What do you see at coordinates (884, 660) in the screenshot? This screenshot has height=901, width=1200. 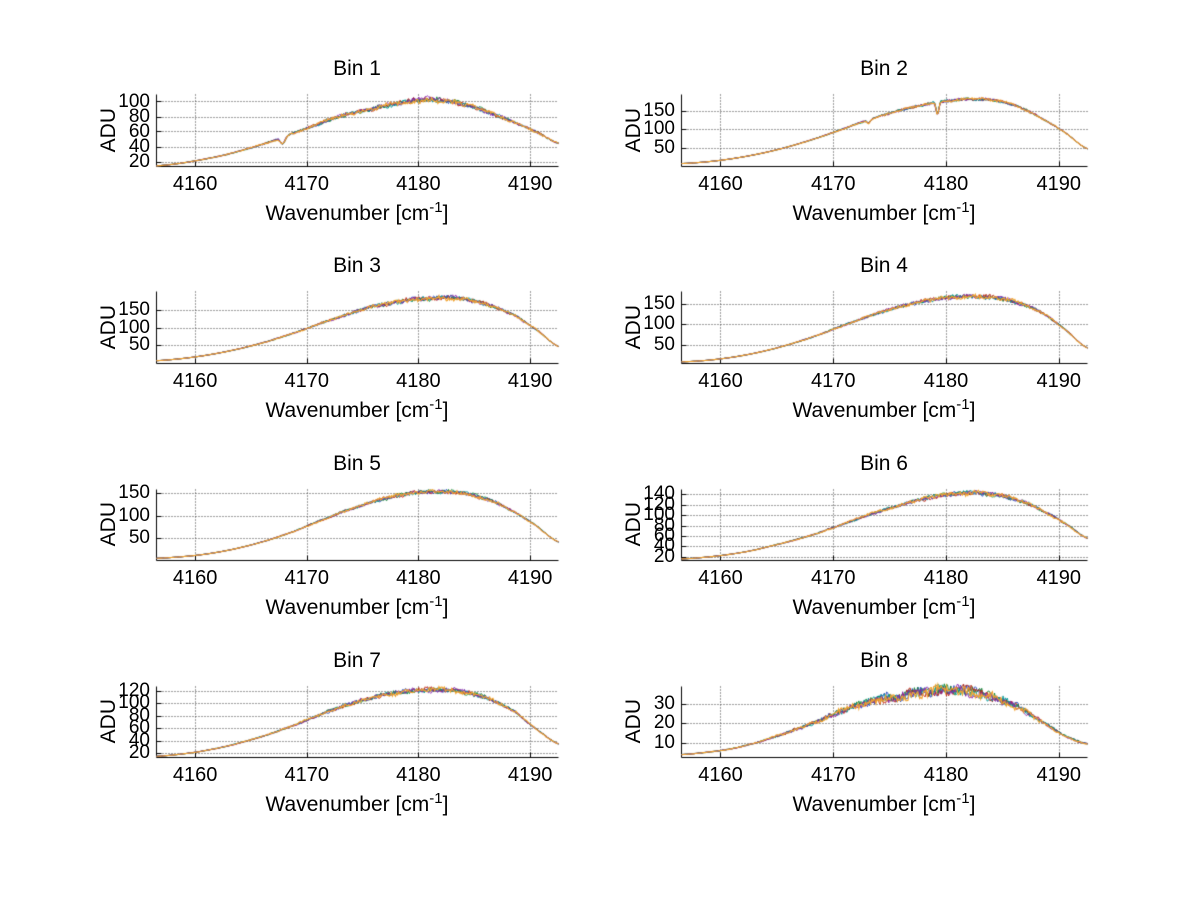 I see `plot-title: Bin 8` at bounding box center [884, 660].